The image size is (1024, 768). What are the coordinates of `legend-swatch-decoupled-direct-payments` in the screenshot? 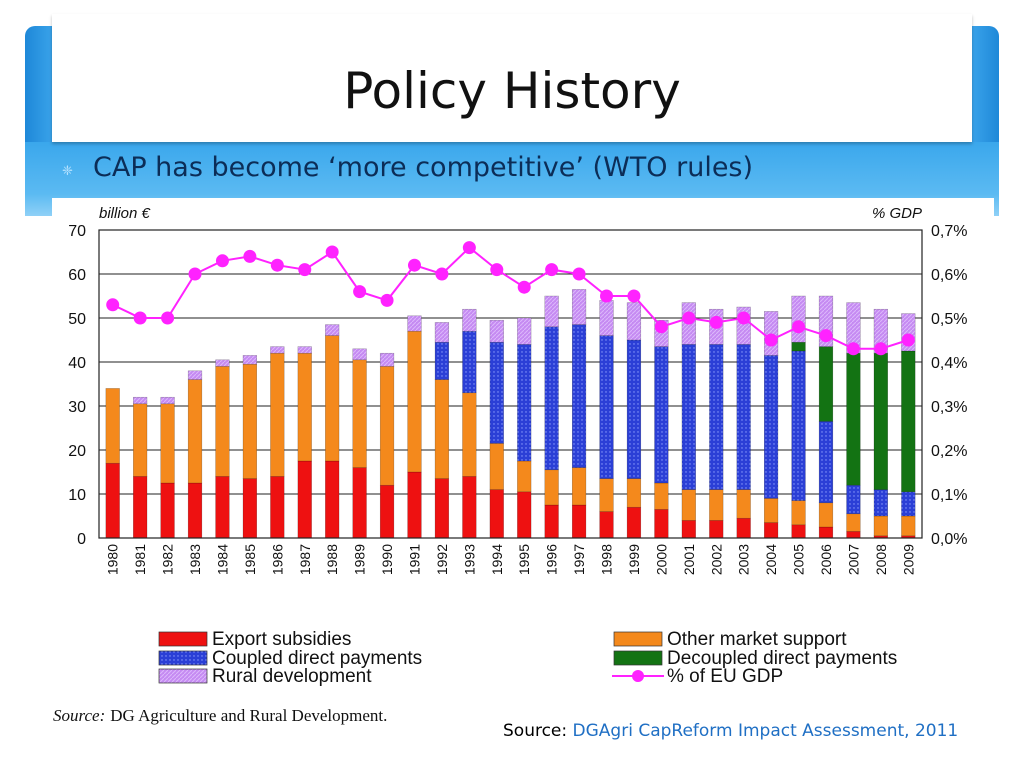 It's located at (638, 658).